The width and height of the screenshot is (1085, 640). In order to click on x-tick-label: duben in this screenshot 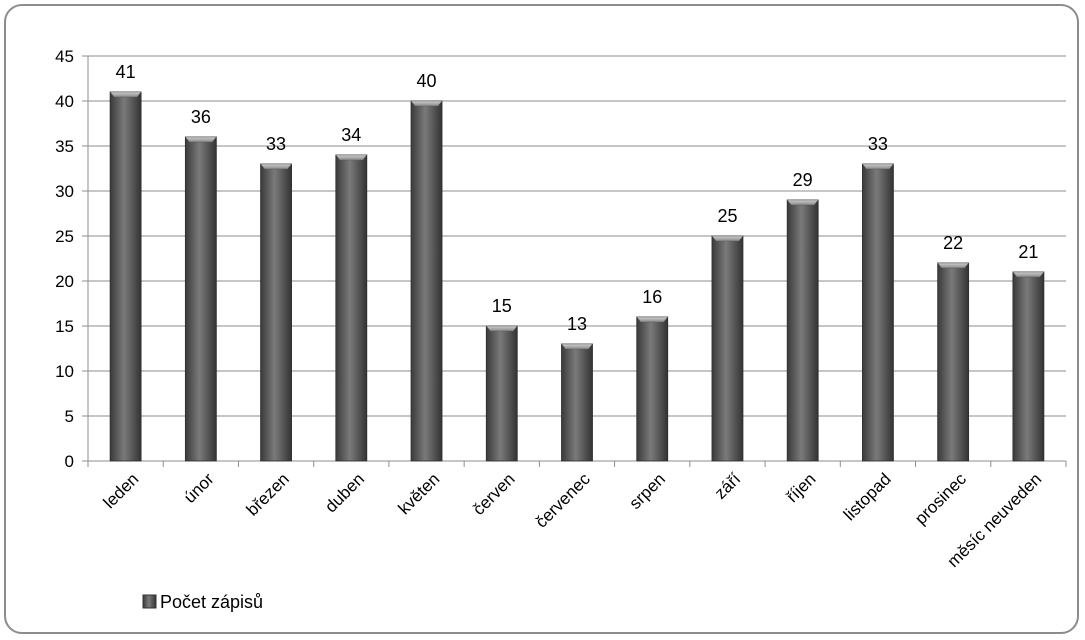, I will do `click(344, 492)`.